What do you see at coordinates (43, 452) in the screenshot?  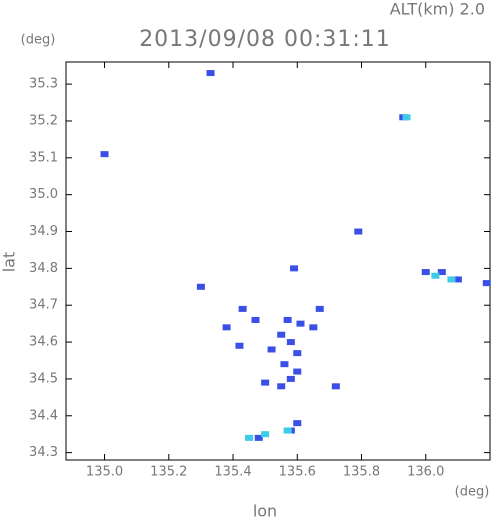 I see `y-tick-label: 34.3` at bounding box center [43, 452].